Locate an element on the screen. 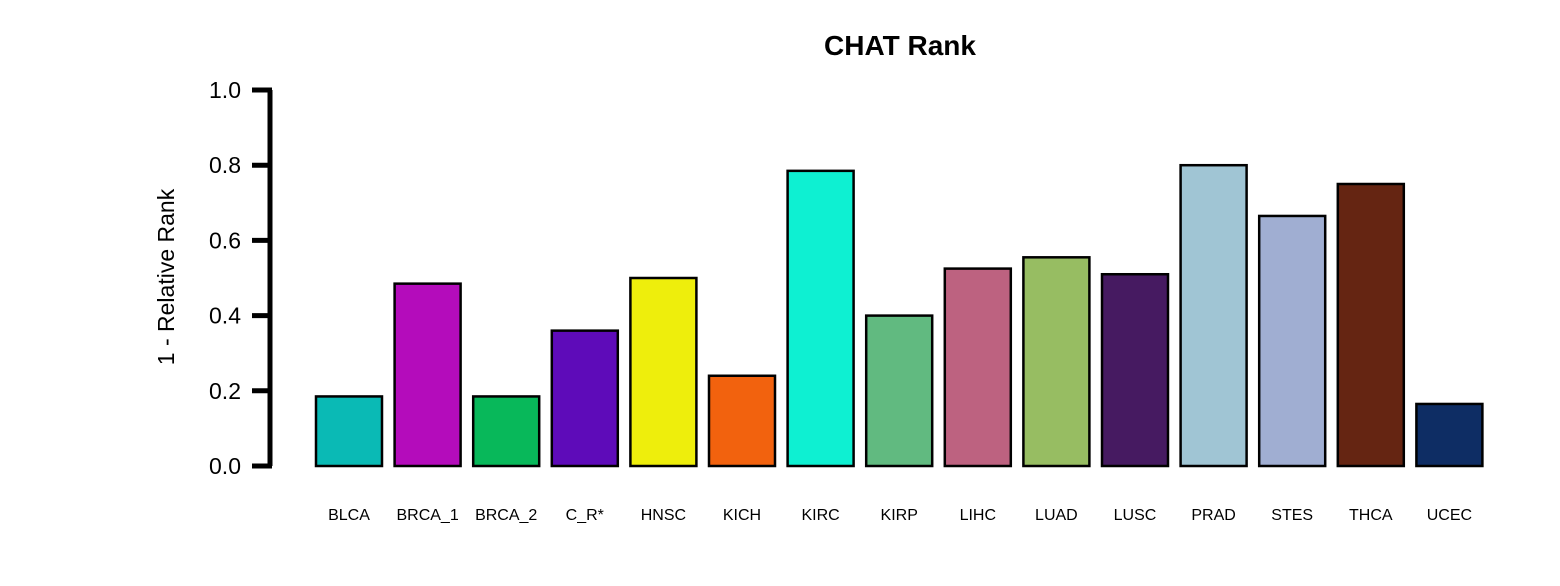 Image resolution: width=1560 pixels, height=586 pixels. y-tick-label: 1.0 is located at coordinates (225, 90).